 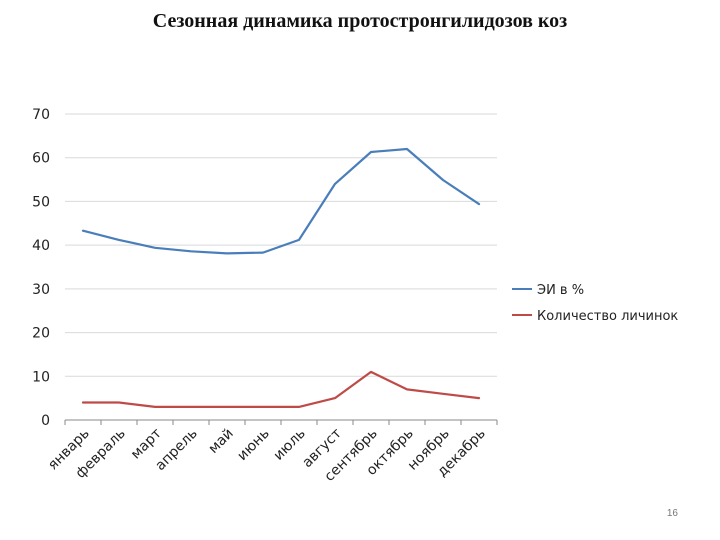 What do you see at coordinates (560, 290) in the screenshot?
I see `legend-label: ЭИ в %` at bounding box center [560, 290].